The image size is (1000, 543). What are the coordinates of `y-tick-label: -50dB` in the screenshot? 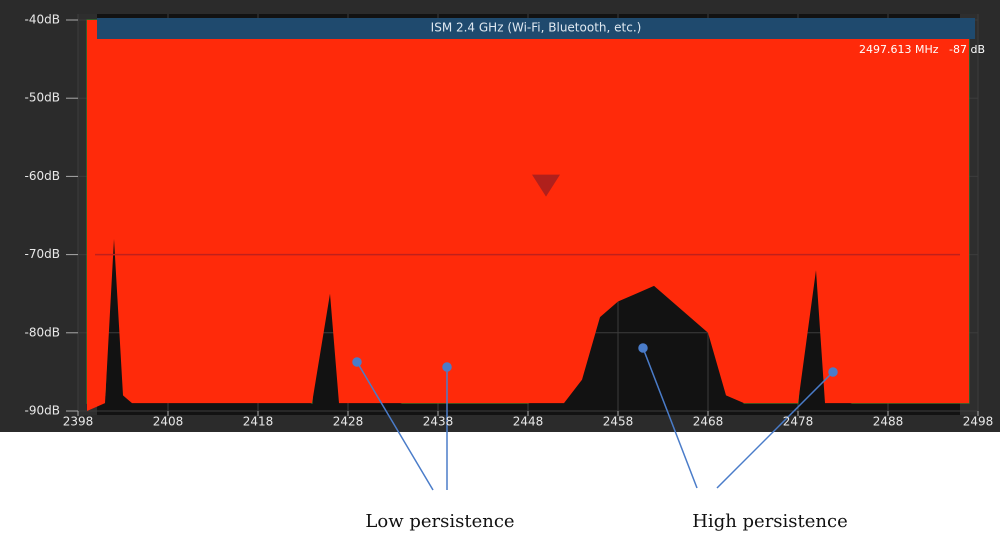 It's located at (42, 98).